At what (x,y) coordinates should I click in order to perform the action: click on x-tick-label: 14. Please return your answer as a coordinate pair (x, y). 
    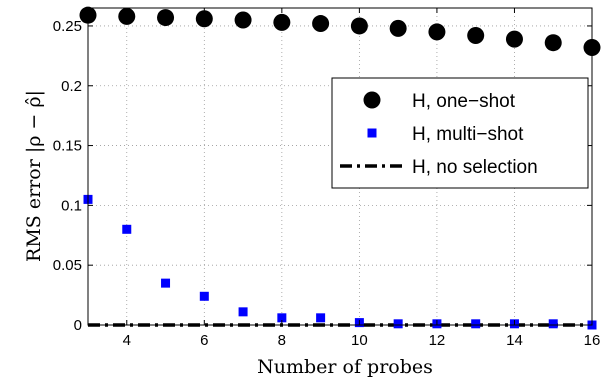
    Looking at the image, I should click on (514, 340).